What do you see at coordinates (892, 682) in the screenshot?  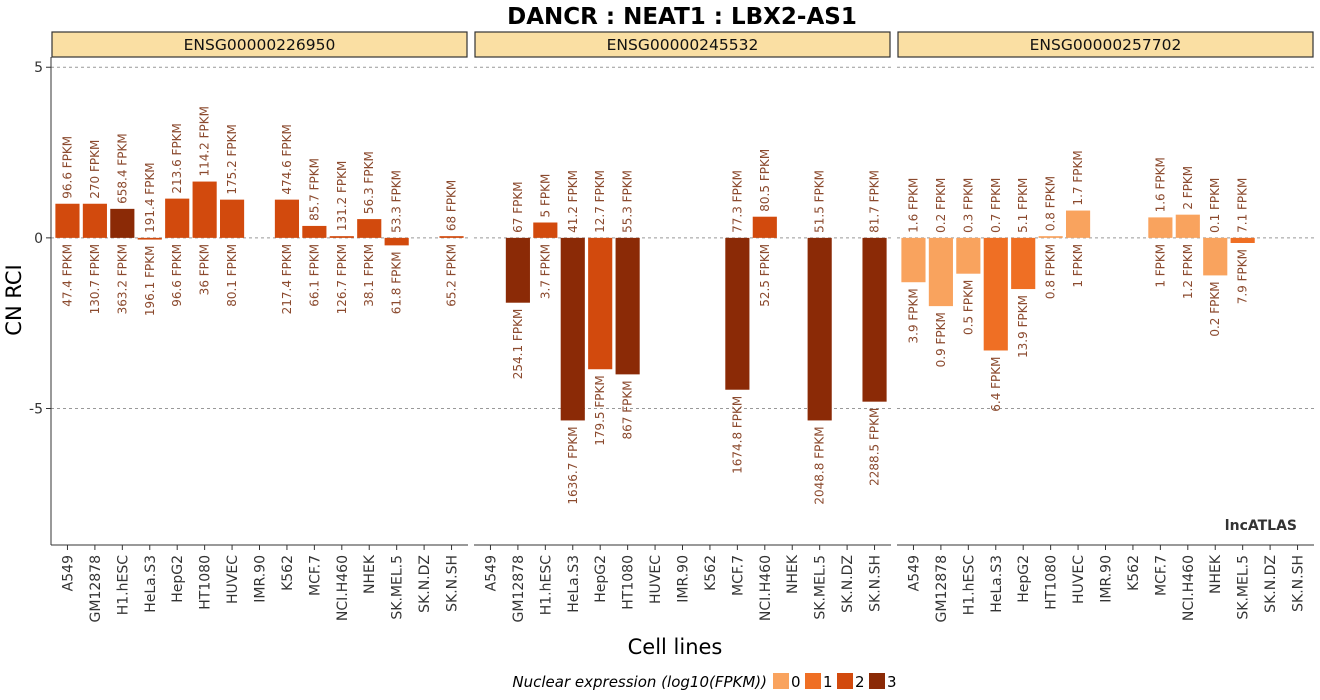 I see `legend-item-label: 3` at bounding box center [892, 682].